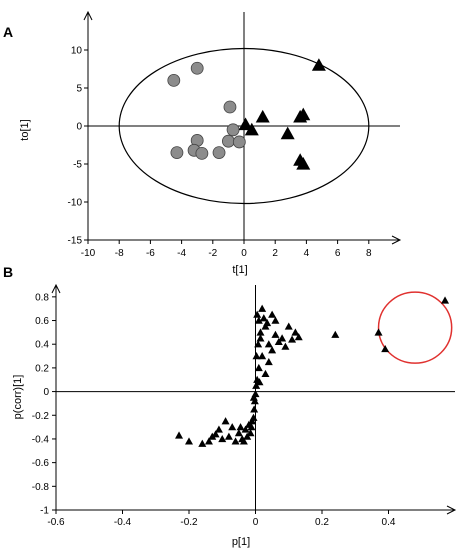 Image resolution: width=467 pixels, height=550 pixels. I want to click on panel-a-y-tick-label: 0, so click(79, 127).